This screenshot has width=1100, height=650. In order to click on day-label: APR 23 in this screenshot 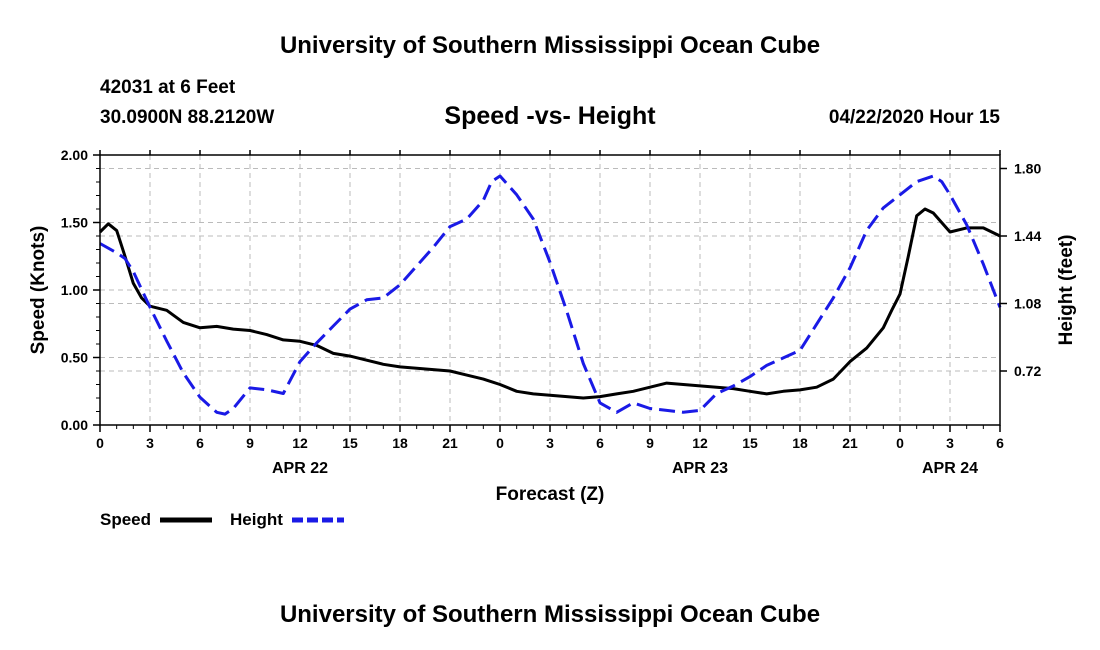, I will do `click(700, 468)`.